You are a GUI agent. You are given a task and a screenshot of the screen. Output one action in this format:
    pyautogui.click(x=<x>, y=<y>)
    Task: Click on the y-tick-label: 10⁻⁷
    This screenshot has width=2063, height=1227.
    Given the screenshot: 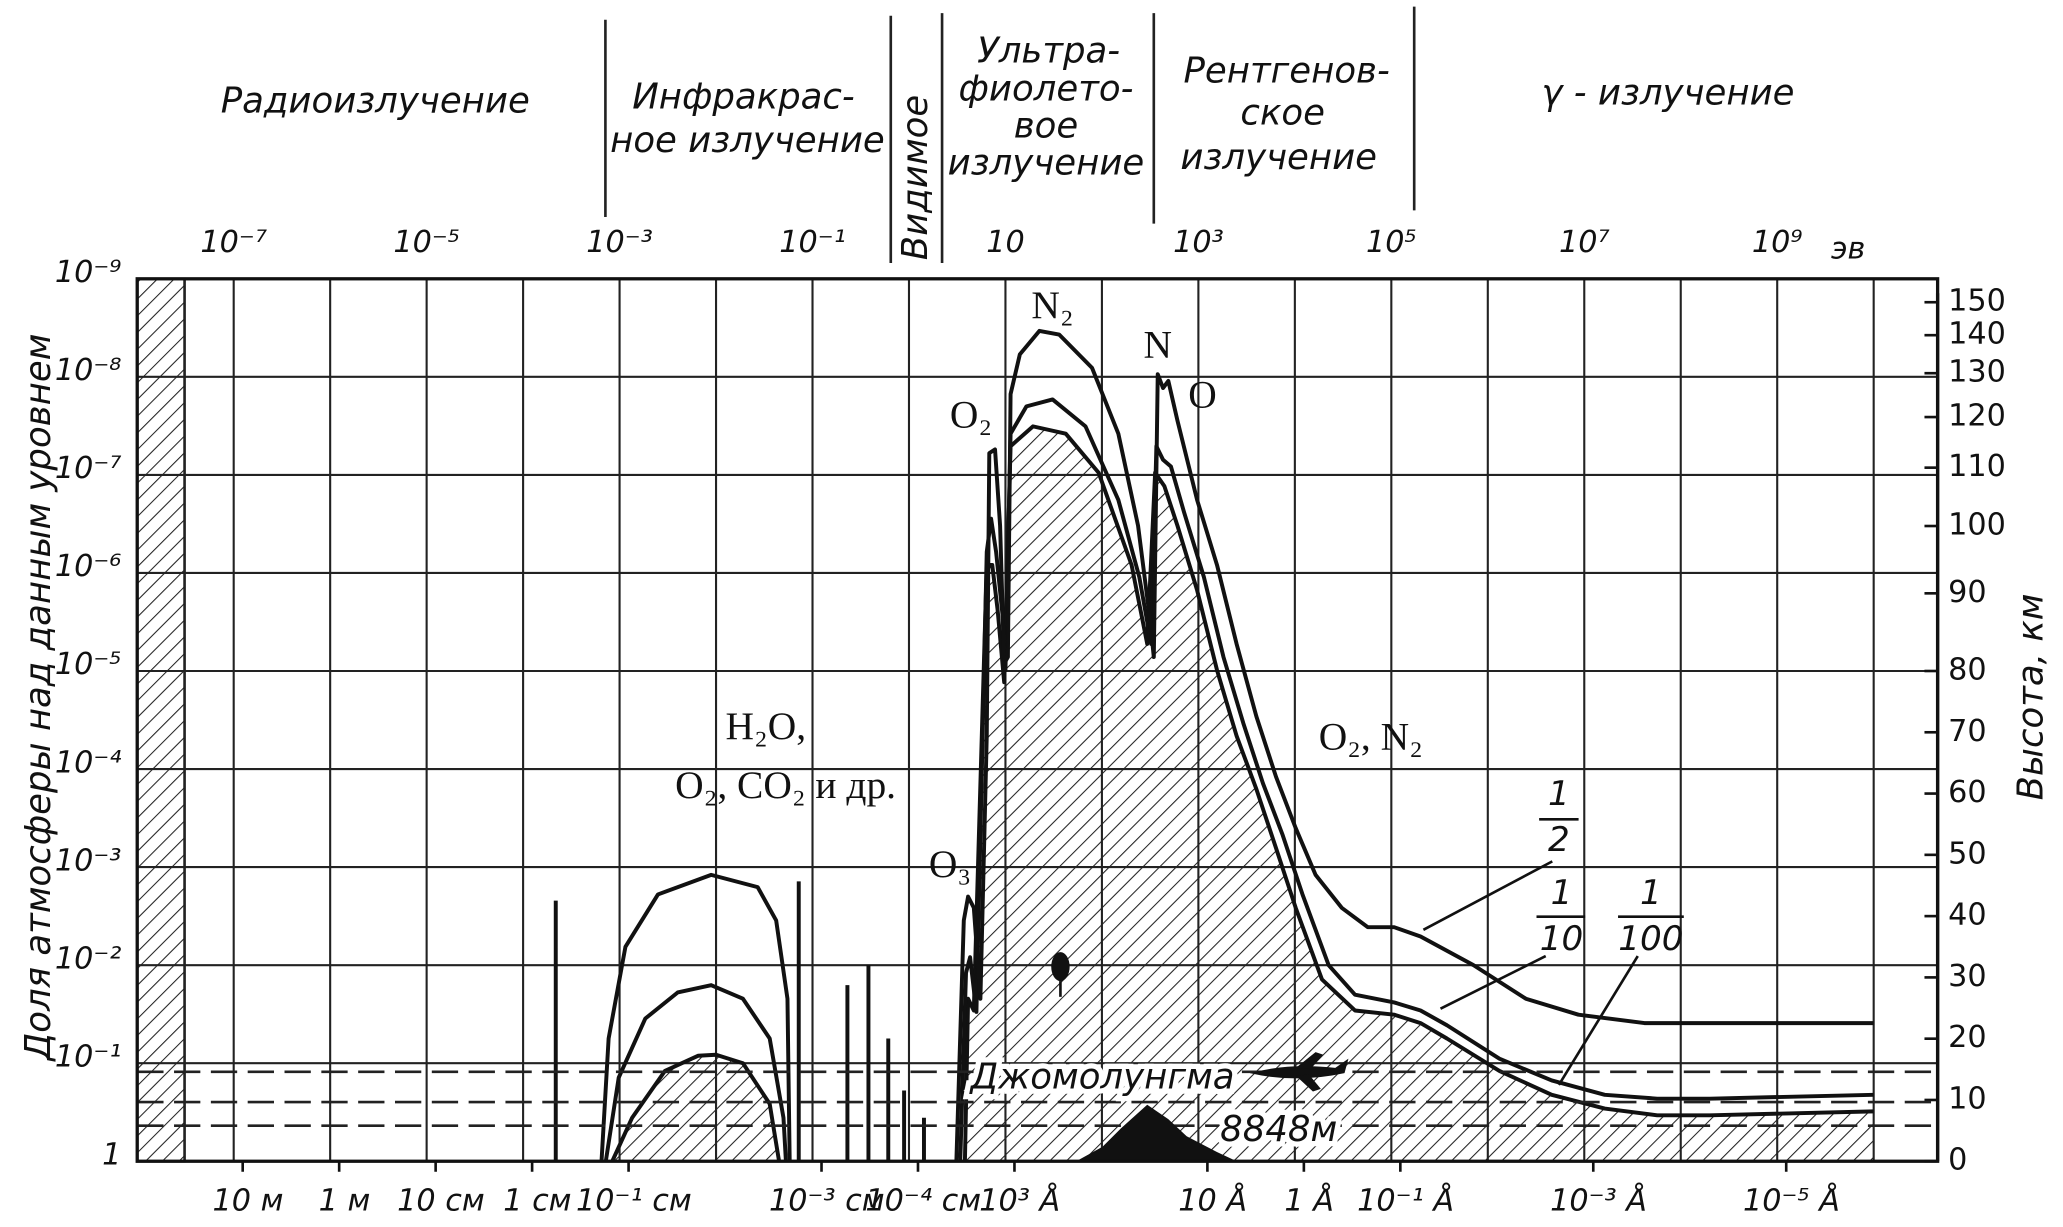 What is the action you would take?
    pyautogui.click(x=88, y=468)
    